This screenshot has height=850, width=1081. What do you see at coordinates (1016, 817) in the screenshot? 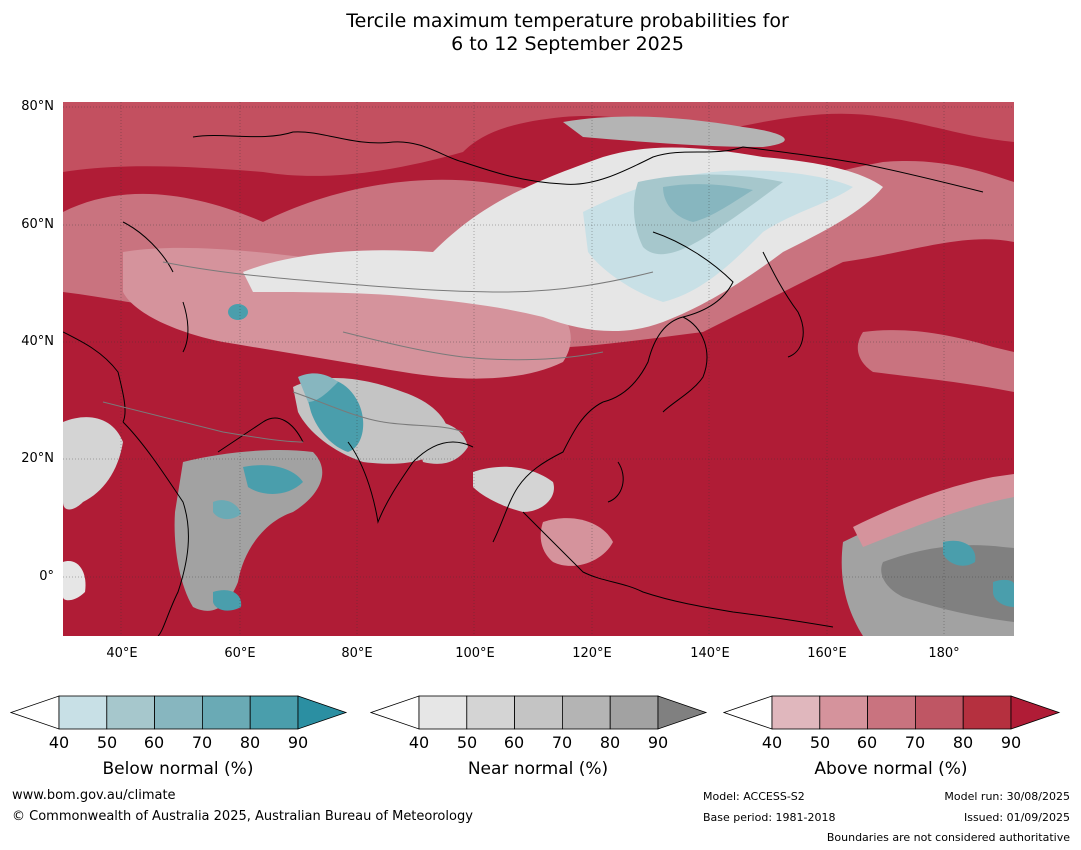
I see `footer-issued: Issued: 01/09/2025` at bounding box center [1016, 817].